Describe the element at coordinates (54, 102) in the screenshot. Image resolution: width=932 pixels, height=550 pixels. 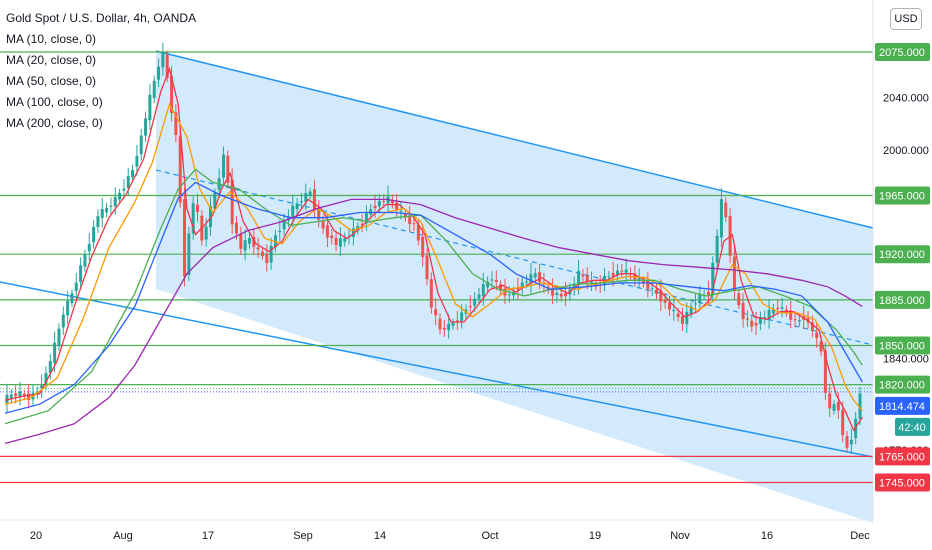
I see `indicator-ma-100: MA (100, close, 0)` at that location.